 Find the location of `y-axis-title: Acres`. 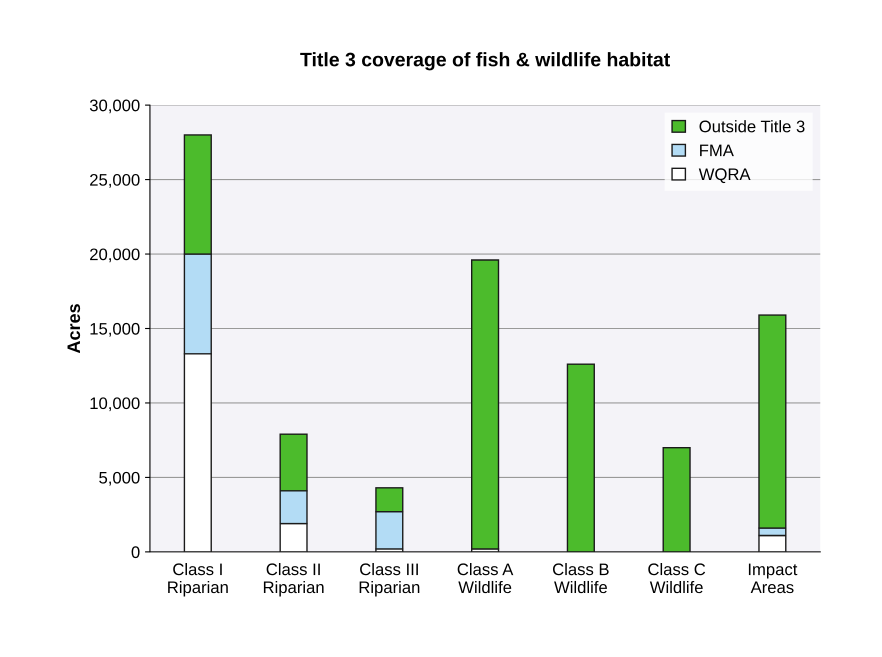

y-axis-title: Acres is located at coordinates (74, 329).